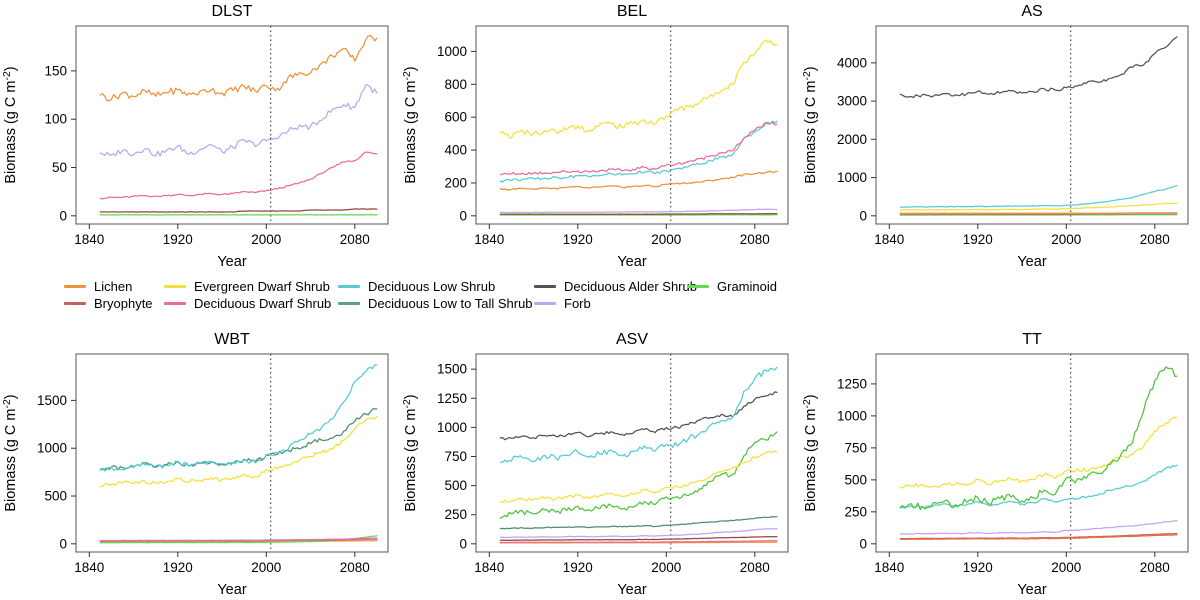 The width and height of the screenshot is (1200, 600). I want to click on legend-label: Lichen, so click(113, 286).